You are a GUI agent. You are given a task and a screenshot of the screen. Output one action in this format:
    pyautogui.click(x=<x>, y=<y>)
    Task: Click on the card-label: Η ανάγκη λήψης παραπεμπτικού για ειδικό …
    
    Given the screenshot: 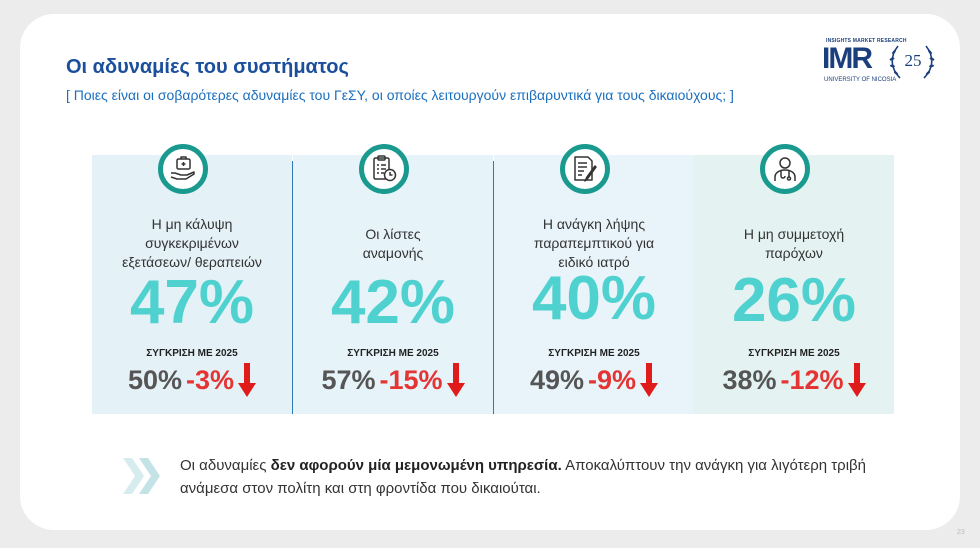 What is the action you would take?
    pyautogui.click(x=594, y=243)
    